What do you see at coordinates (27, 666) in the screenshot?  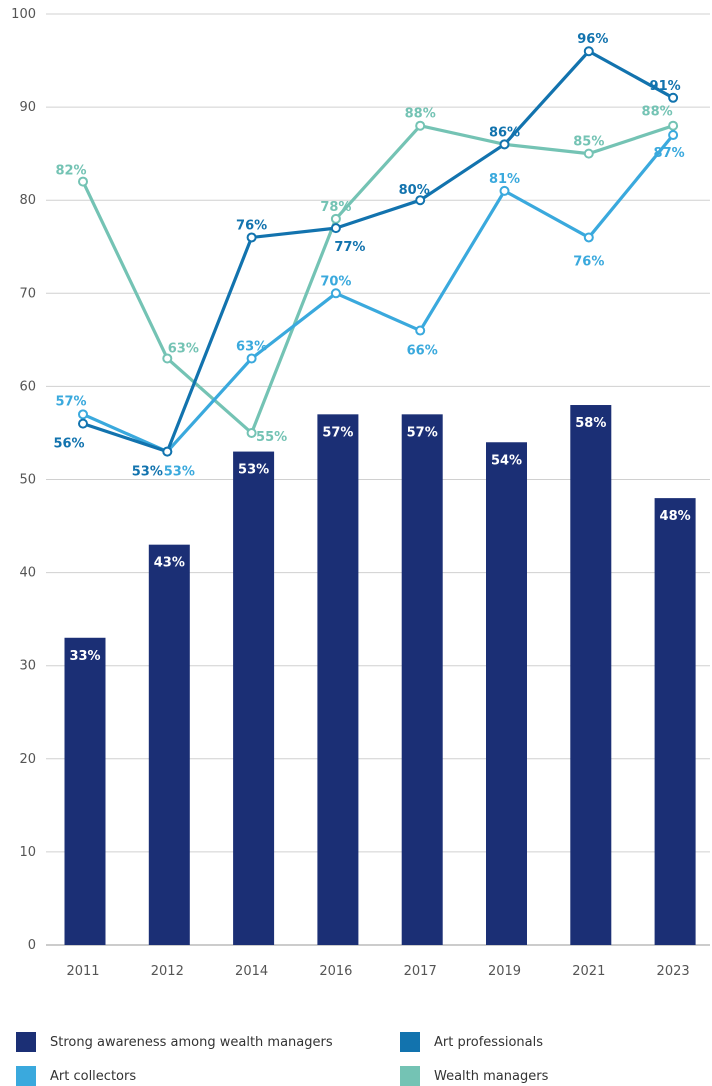 I see `y-tick-label-30: 30` at bounding box center [27, 666].